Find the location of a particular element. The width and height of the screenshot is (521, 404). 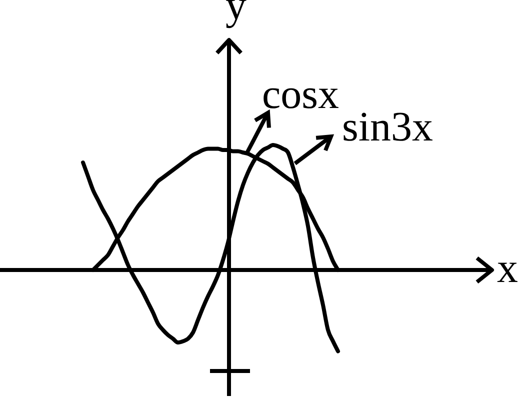

legend-label: sin3x is located at coordinates (388, 127).